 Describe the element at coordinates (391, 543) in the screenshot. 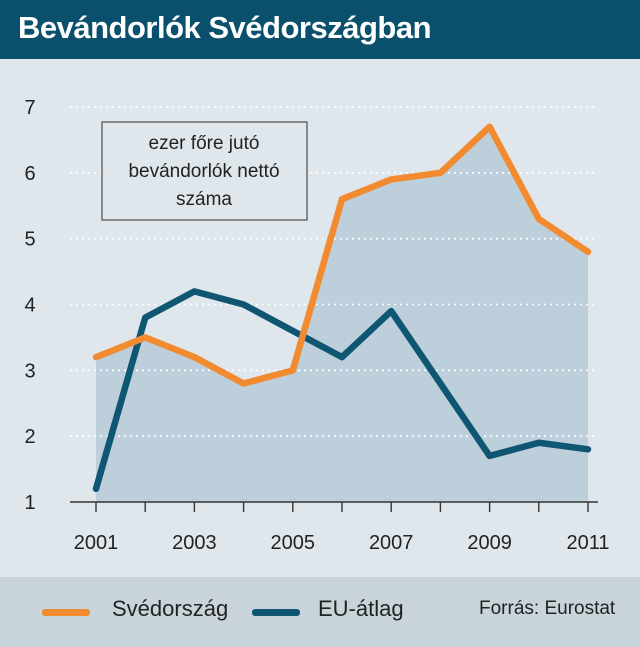

I see `x-tick-label-2007: 2007` at that location.